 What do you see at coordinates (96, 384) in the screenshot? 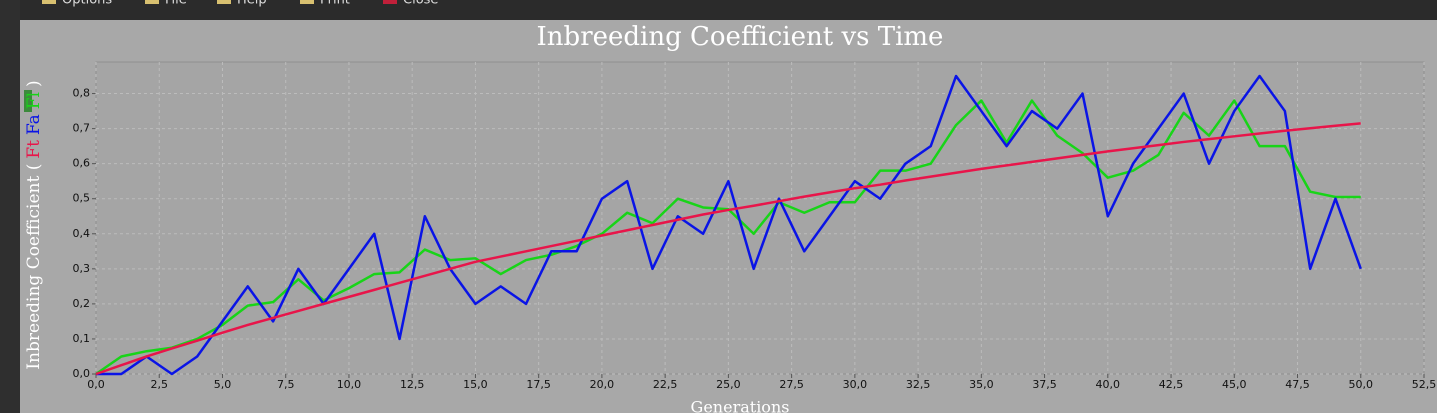
I see `x-tick-label: 0,0` at bounding box center [96, 384].